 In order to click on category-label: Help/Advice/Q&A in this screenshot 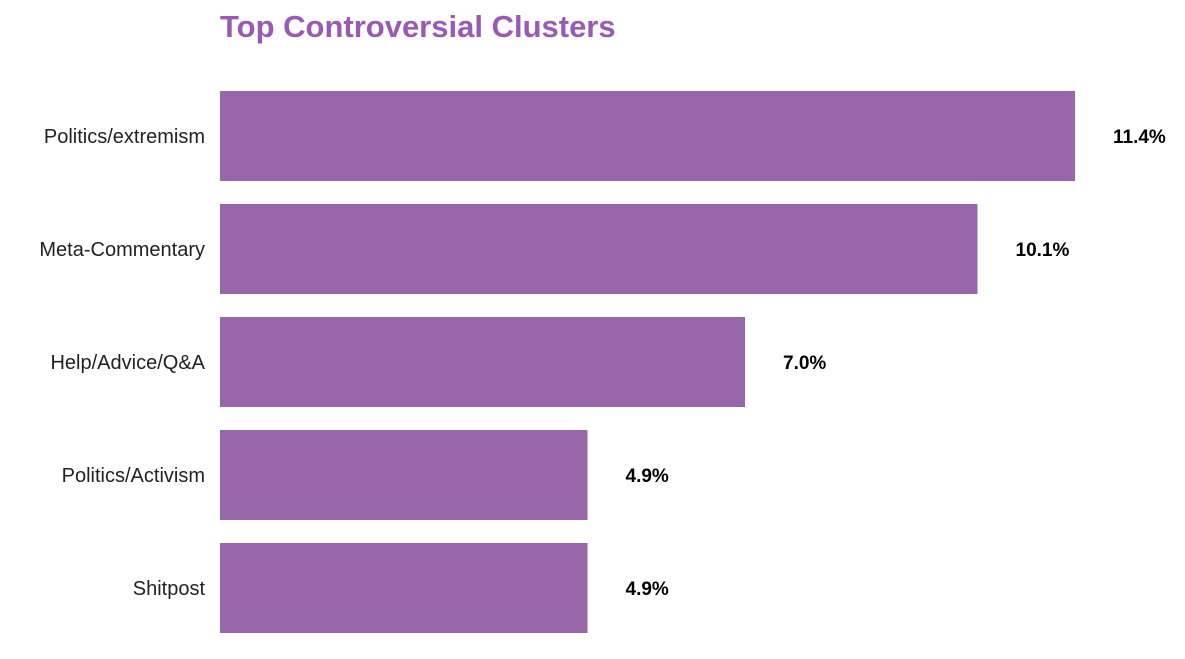, I will do `click(127, 363)`.